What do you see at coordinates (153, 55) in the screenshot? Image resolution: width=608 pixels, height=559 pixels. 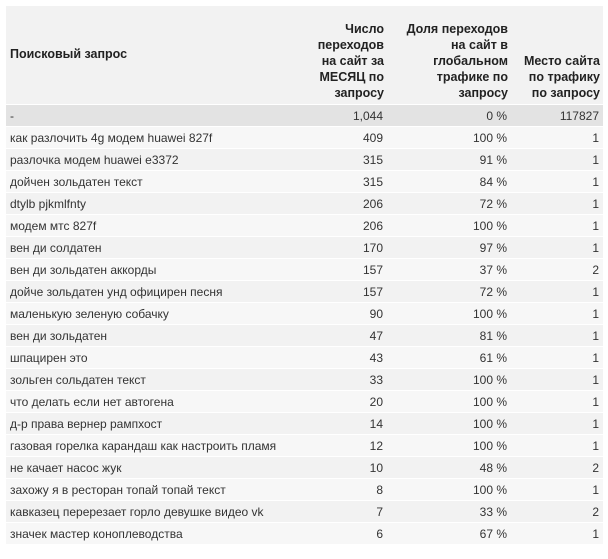 I see `column-header-query: Поисковый запрос` at bounding box center [153, 55].